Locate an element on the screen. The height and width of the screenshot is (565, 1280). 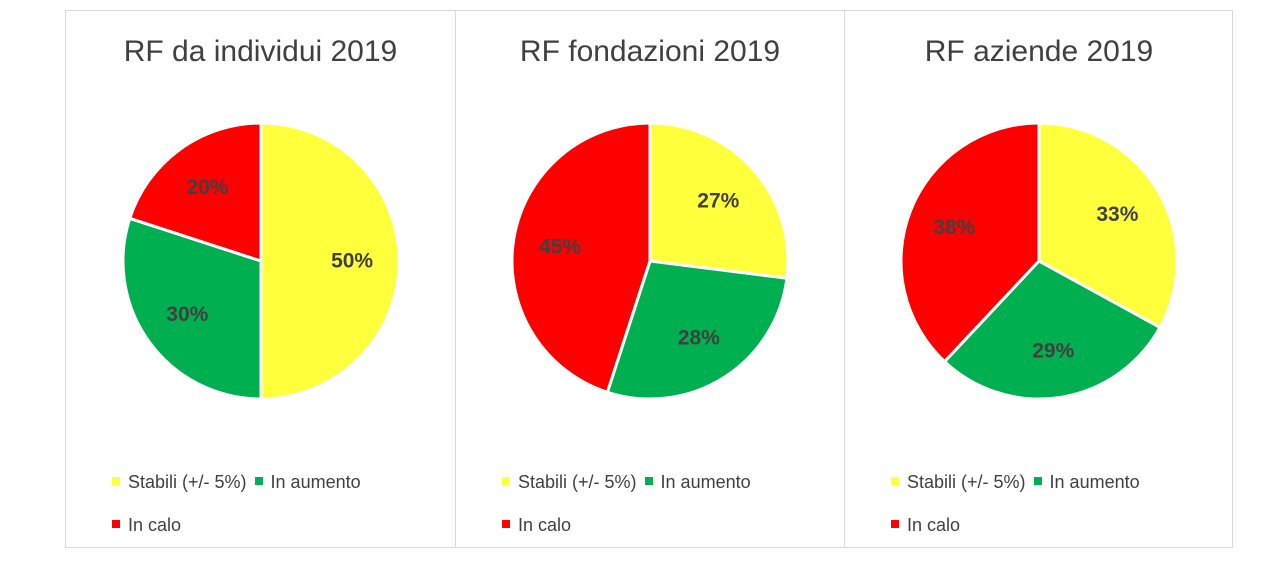
pie-chart: 33% 29% 38% is located at coordinates (1039, 261).